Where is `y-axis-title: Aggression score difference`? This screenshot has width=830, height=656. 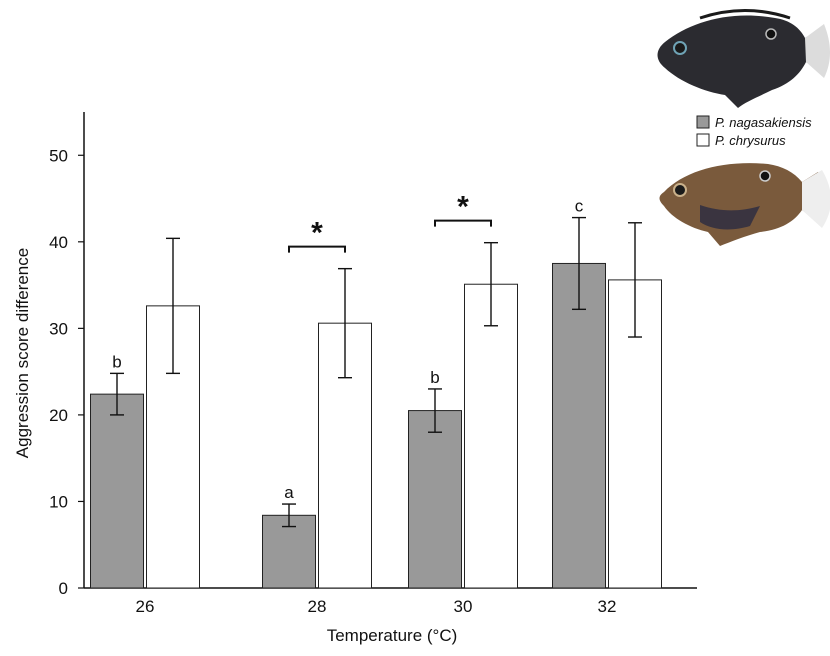 y-axis-title: Aggression score difference is located at coordinates (22, 353).